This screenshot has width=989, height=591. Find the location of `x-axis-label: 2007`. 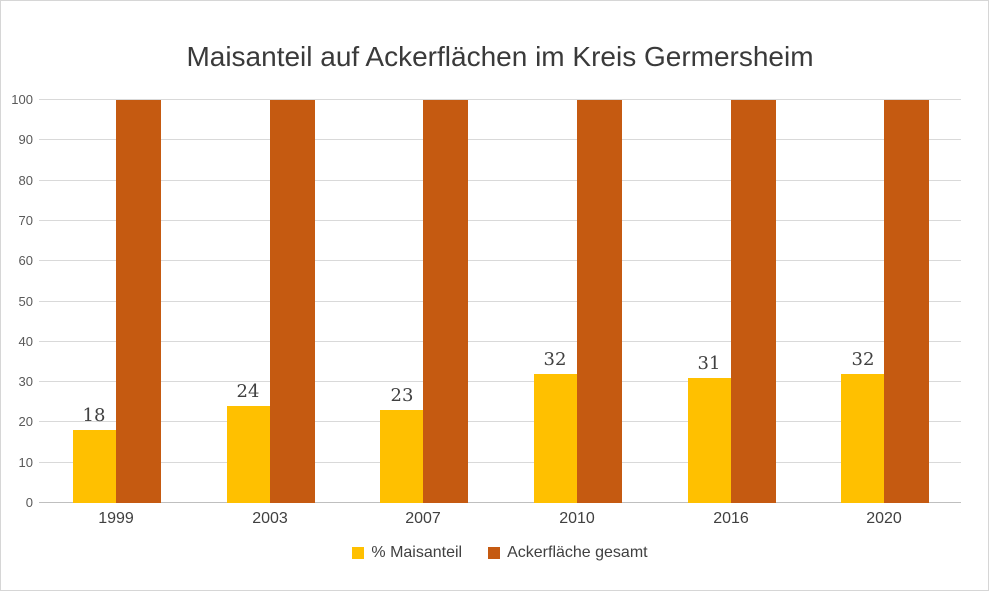

x-axis-label: 2007 is located at coordinates (423, 518).